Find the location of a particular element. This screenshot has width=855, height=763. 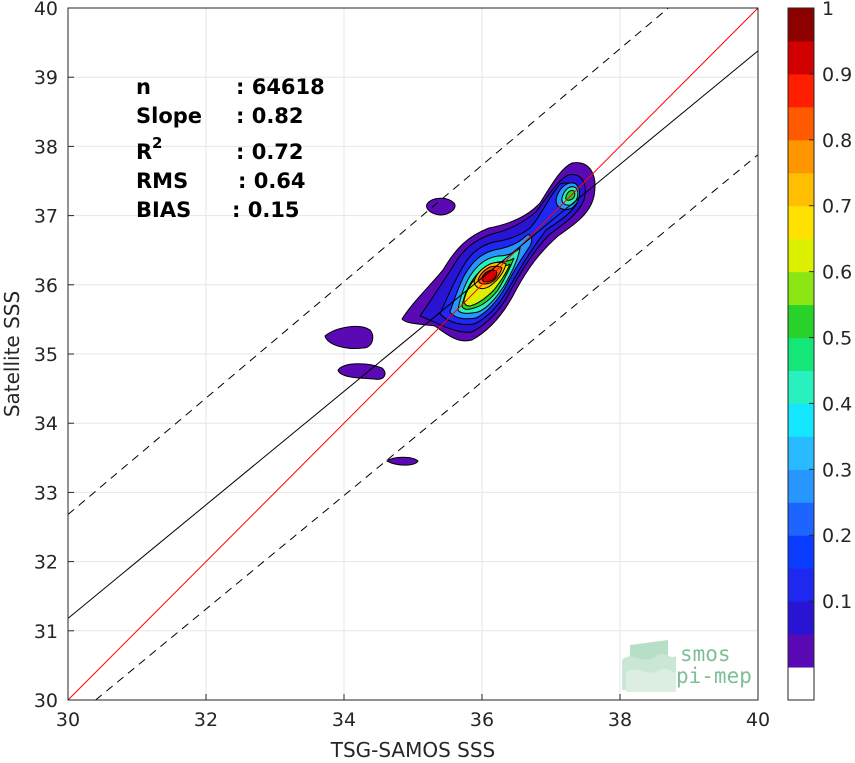

y-tick-labels: 30 31 32 33 34 35 36 37 38 39 40 is located at coordinates (54, 356).